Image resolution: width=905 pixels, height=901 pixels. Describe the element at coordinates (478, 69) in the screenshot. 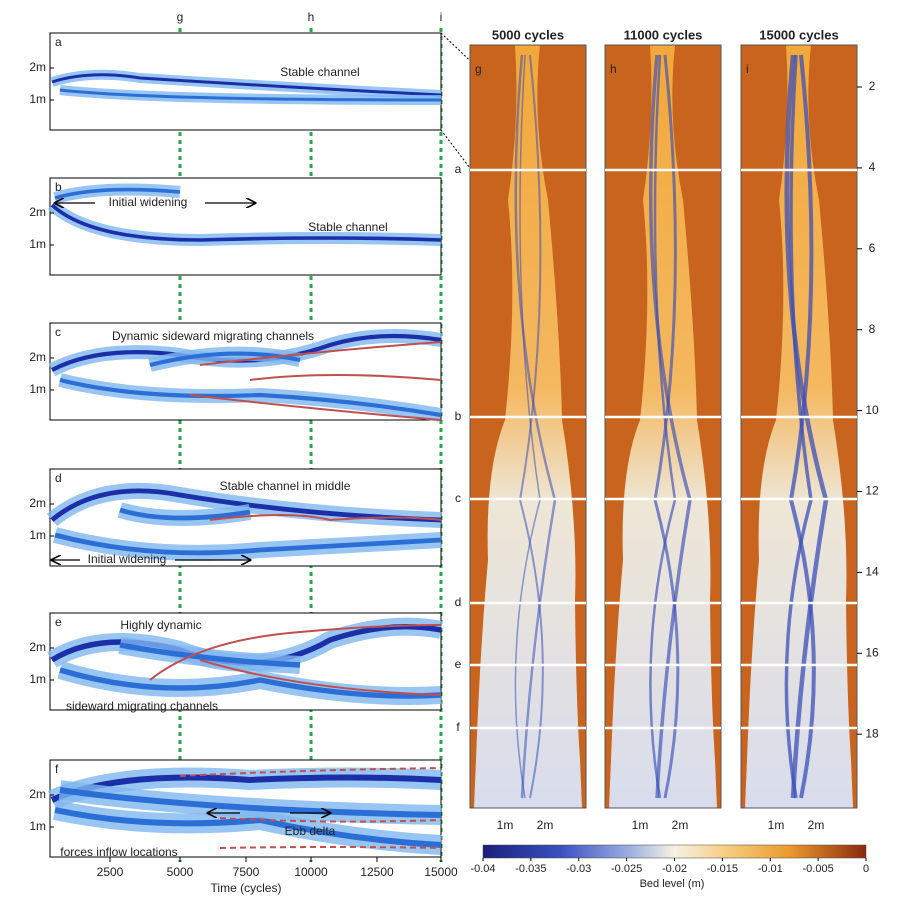

I see `panel-label: g` at that location.